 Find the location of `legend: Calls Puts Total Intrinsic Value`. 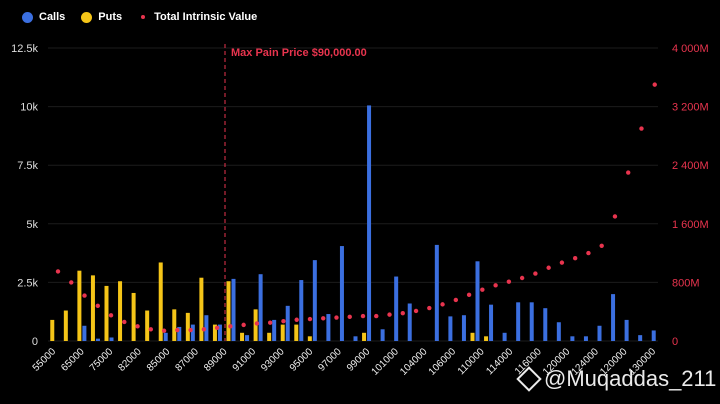

legend: Calls Puts Total Intrinsic Value is located at coordinates (139, 17).